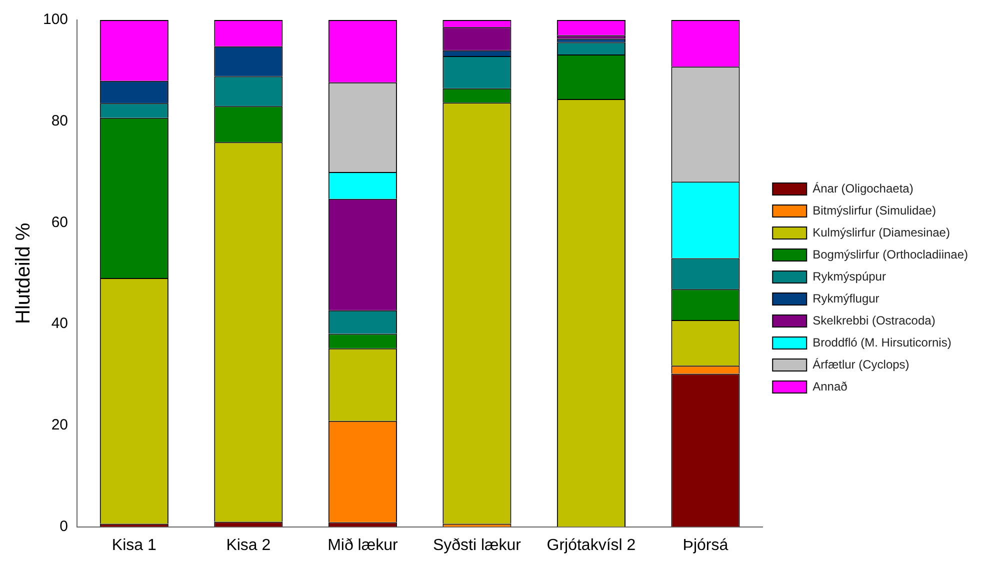 Image resolution: width=999 pixels, height=568 pixels. Describe the element at coordinates (882, 342) in the screenshot. I see `legend-label: Broddfló (M. Hirsuticornis)` at that location.